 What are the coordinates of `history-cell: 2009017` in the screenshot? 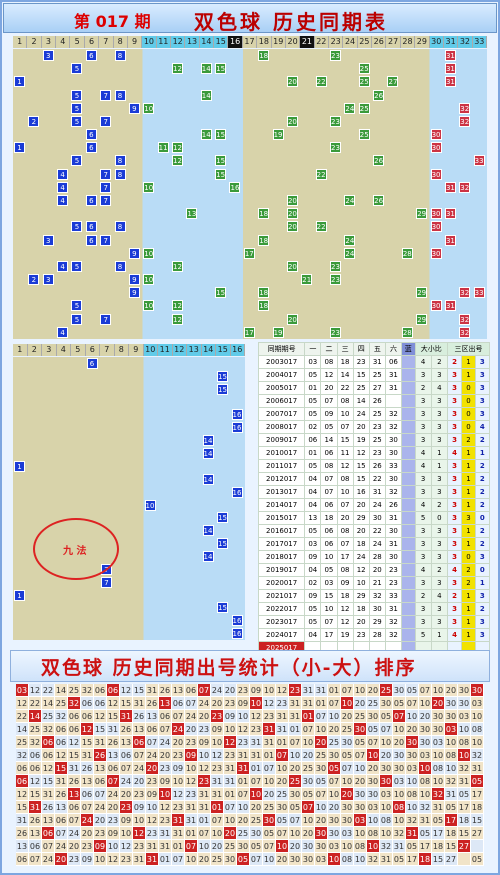 It's located at (281, 440).